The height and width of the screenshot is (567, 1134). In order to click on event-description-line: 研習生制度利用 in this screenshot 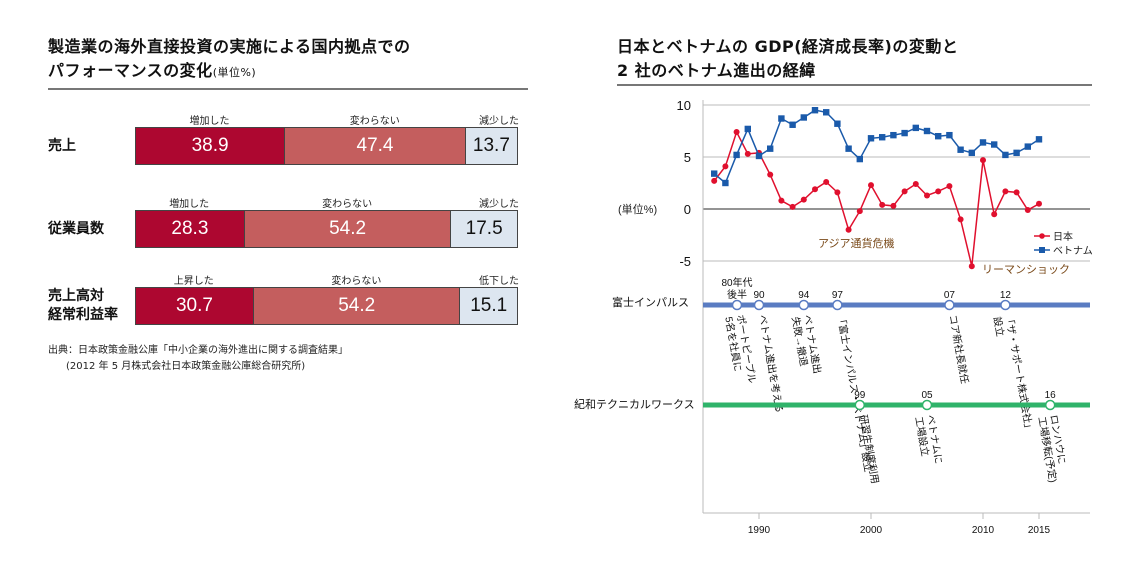, I will do `click(869, 449)`.